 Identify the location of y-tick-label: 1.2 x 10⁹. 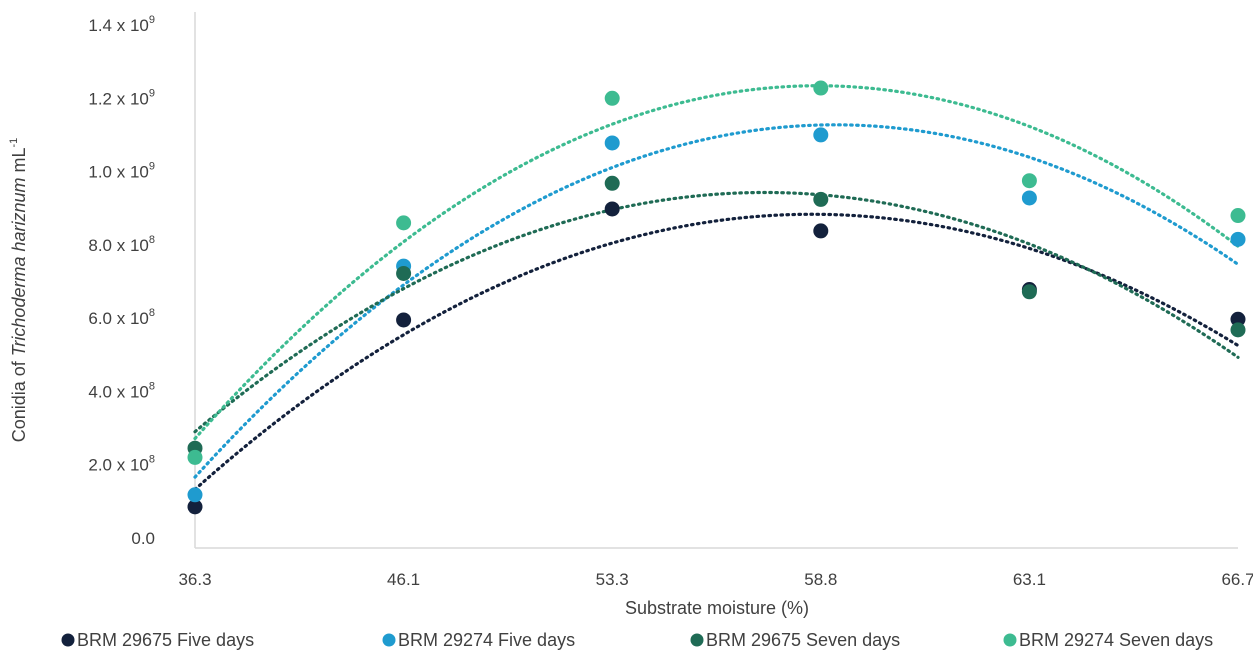
(121, 97).